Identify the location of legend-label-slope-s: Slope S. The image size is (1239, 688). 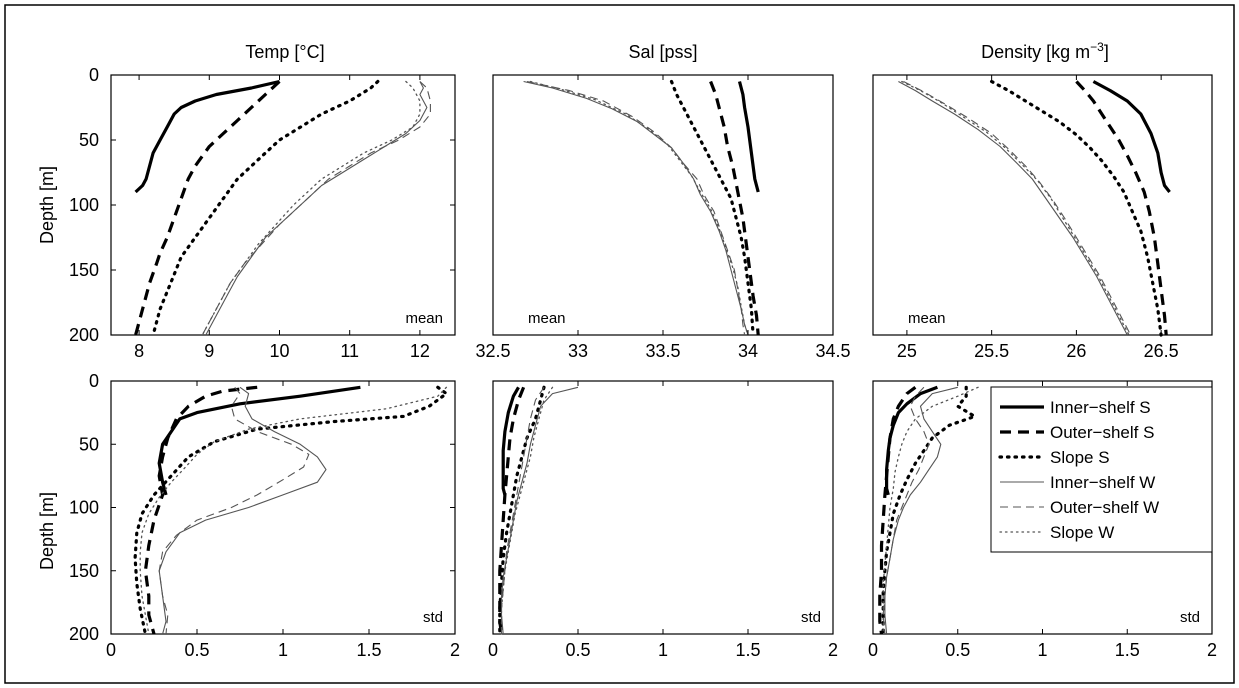
(1080, 457).